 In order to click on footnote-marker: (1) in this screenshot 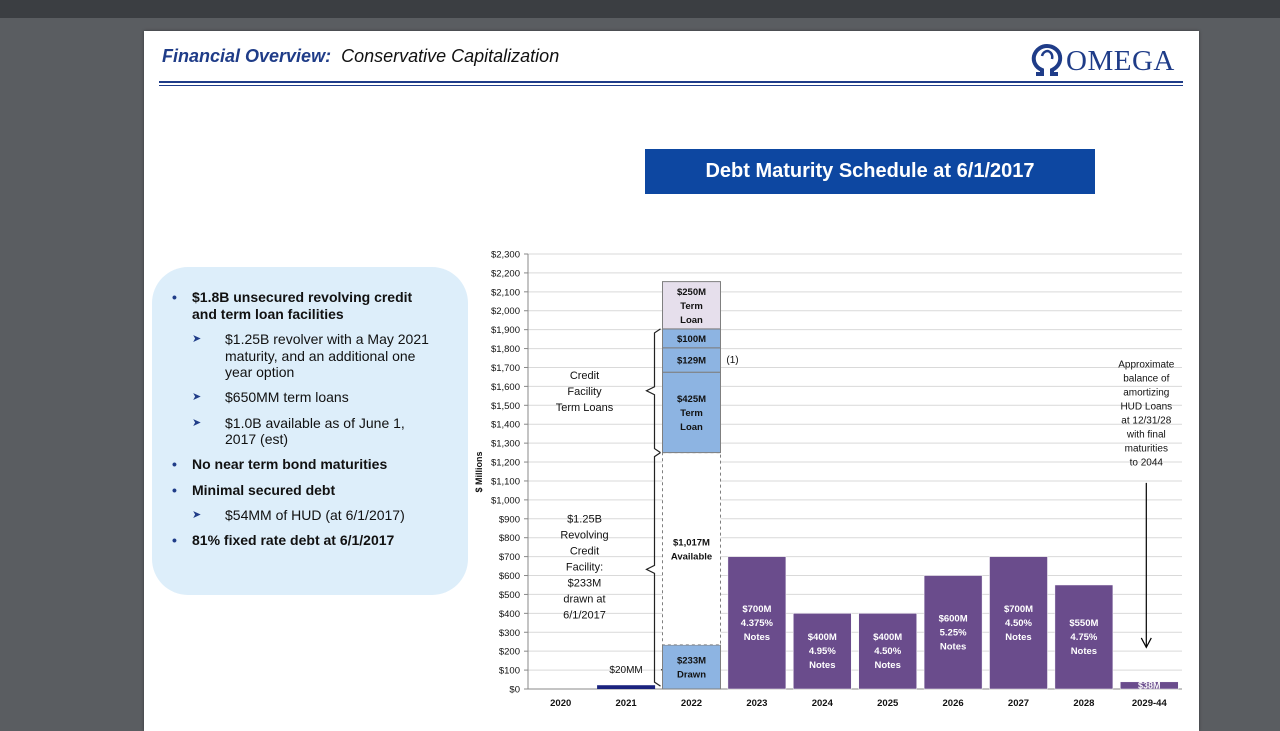, I will do `click(732, 360)`.